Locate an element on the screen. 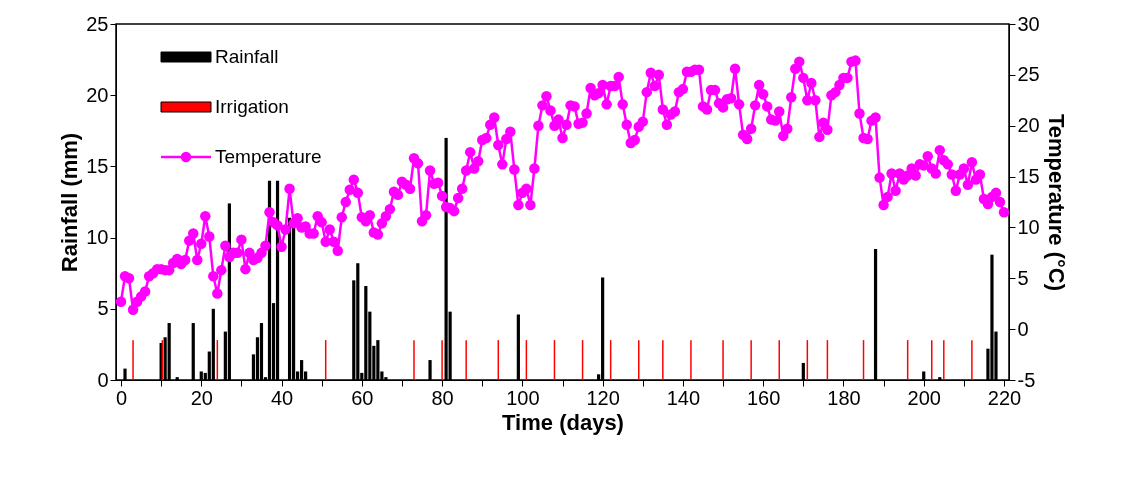 The image size is (1123, 484). y-tick-label: 5 is located at coordinates (103, 308).